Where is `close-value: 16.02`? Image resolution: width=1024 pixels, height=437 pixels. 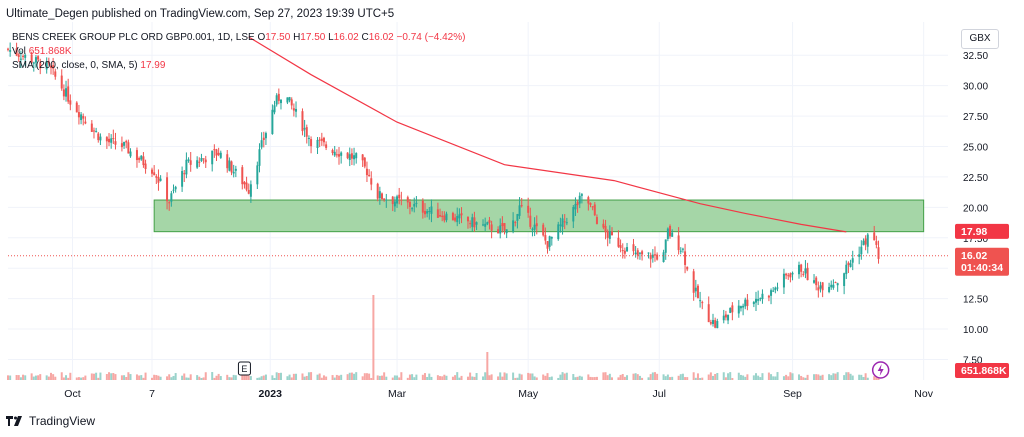 close-value: 16.02 is located at coordinates (381, 37).